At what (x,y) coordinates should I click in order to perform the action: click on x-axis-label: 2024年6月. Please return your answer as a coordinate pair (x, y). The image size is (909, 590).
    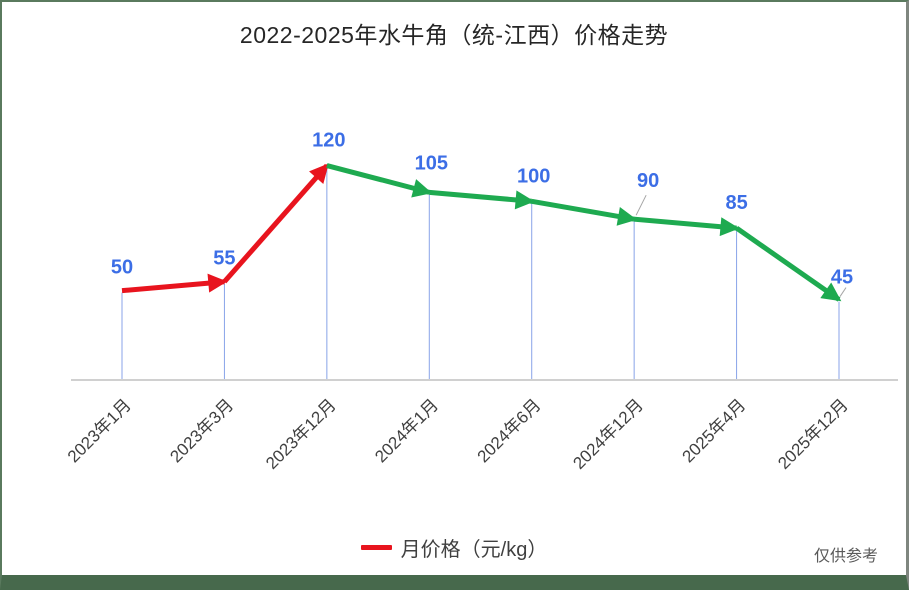
    Looking at the image, I should click on (509, 430).